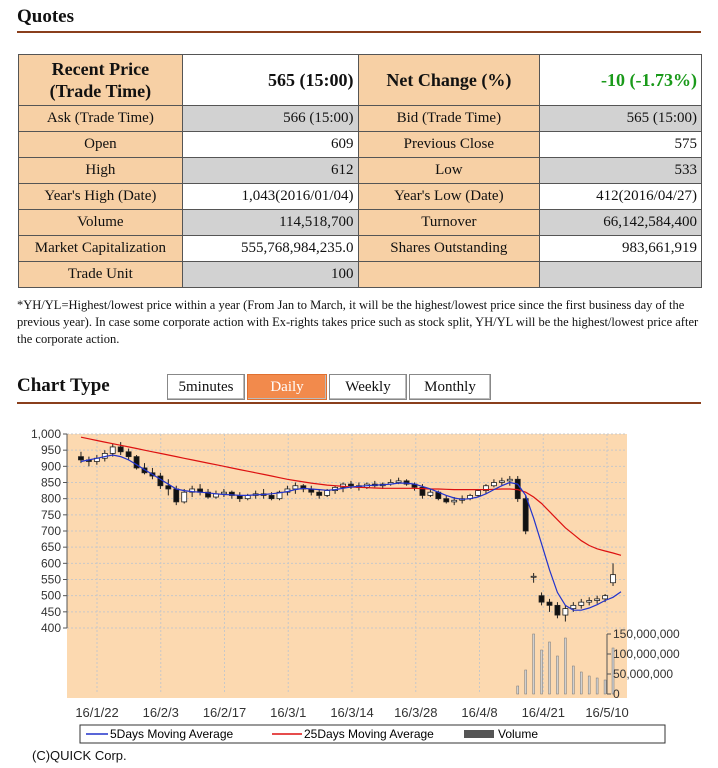 This screenshot has width=718, height=768. Describe the element at coordinates (620, 196) in the screenshot. I see `row-value: 412(2016/04/27)` at that location.